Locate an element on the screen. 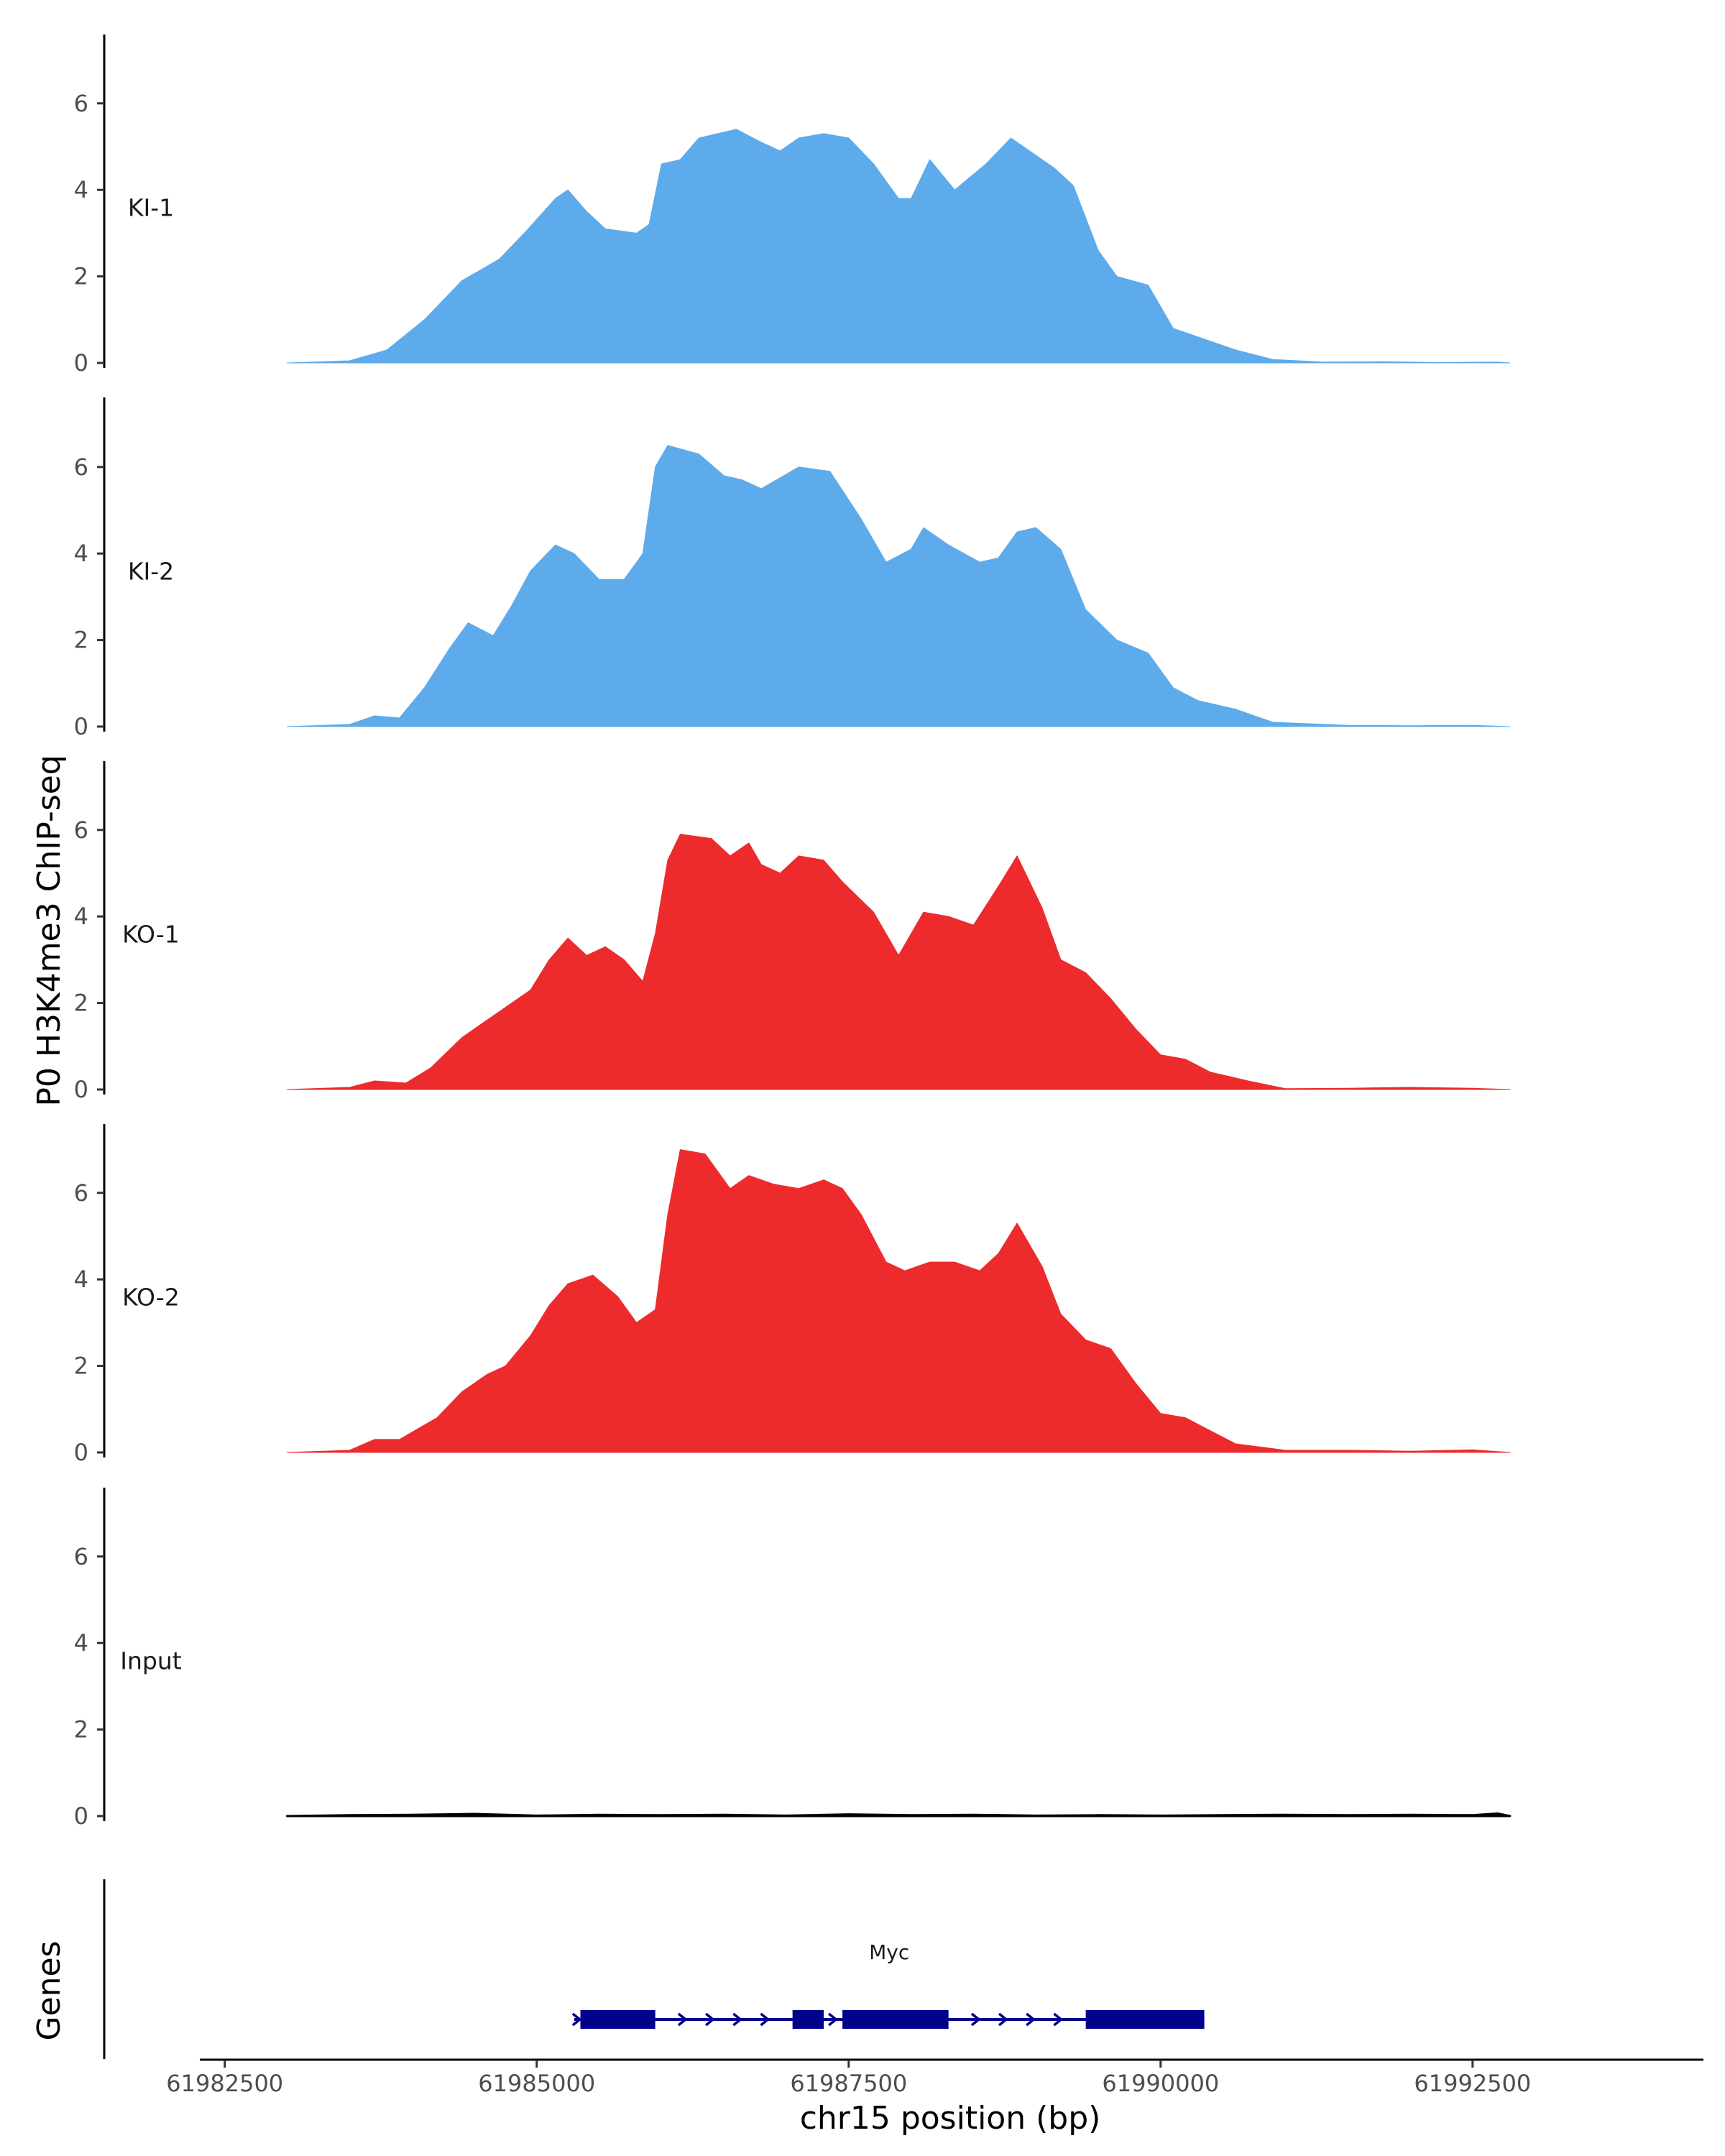 This screenshot has height=2156, width=1725. track-label: KO-1 is located at coordinates (151, 934).